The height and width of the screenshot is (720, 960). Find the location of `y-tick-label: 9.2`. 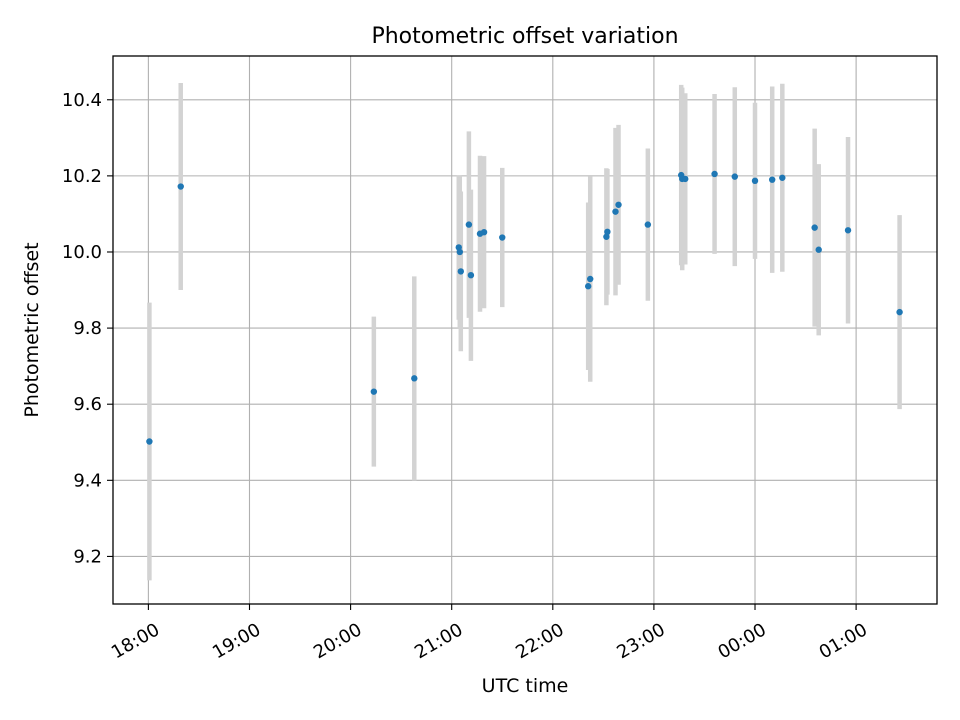

y-tick-label: 9.2 is located at coordinates (87, 556).